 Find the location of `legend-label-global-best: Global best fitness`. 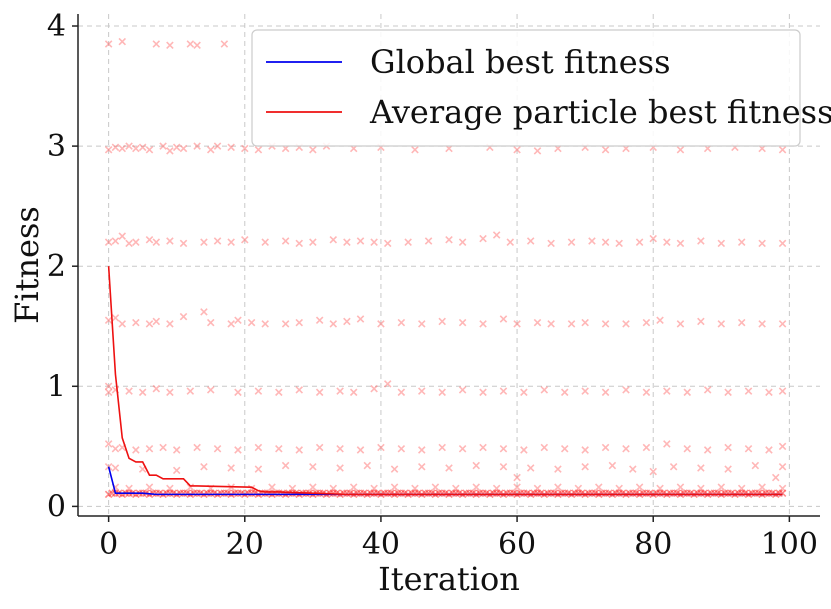

legend-label-global-best: Global best fitness is located at coordinates (520, 62).